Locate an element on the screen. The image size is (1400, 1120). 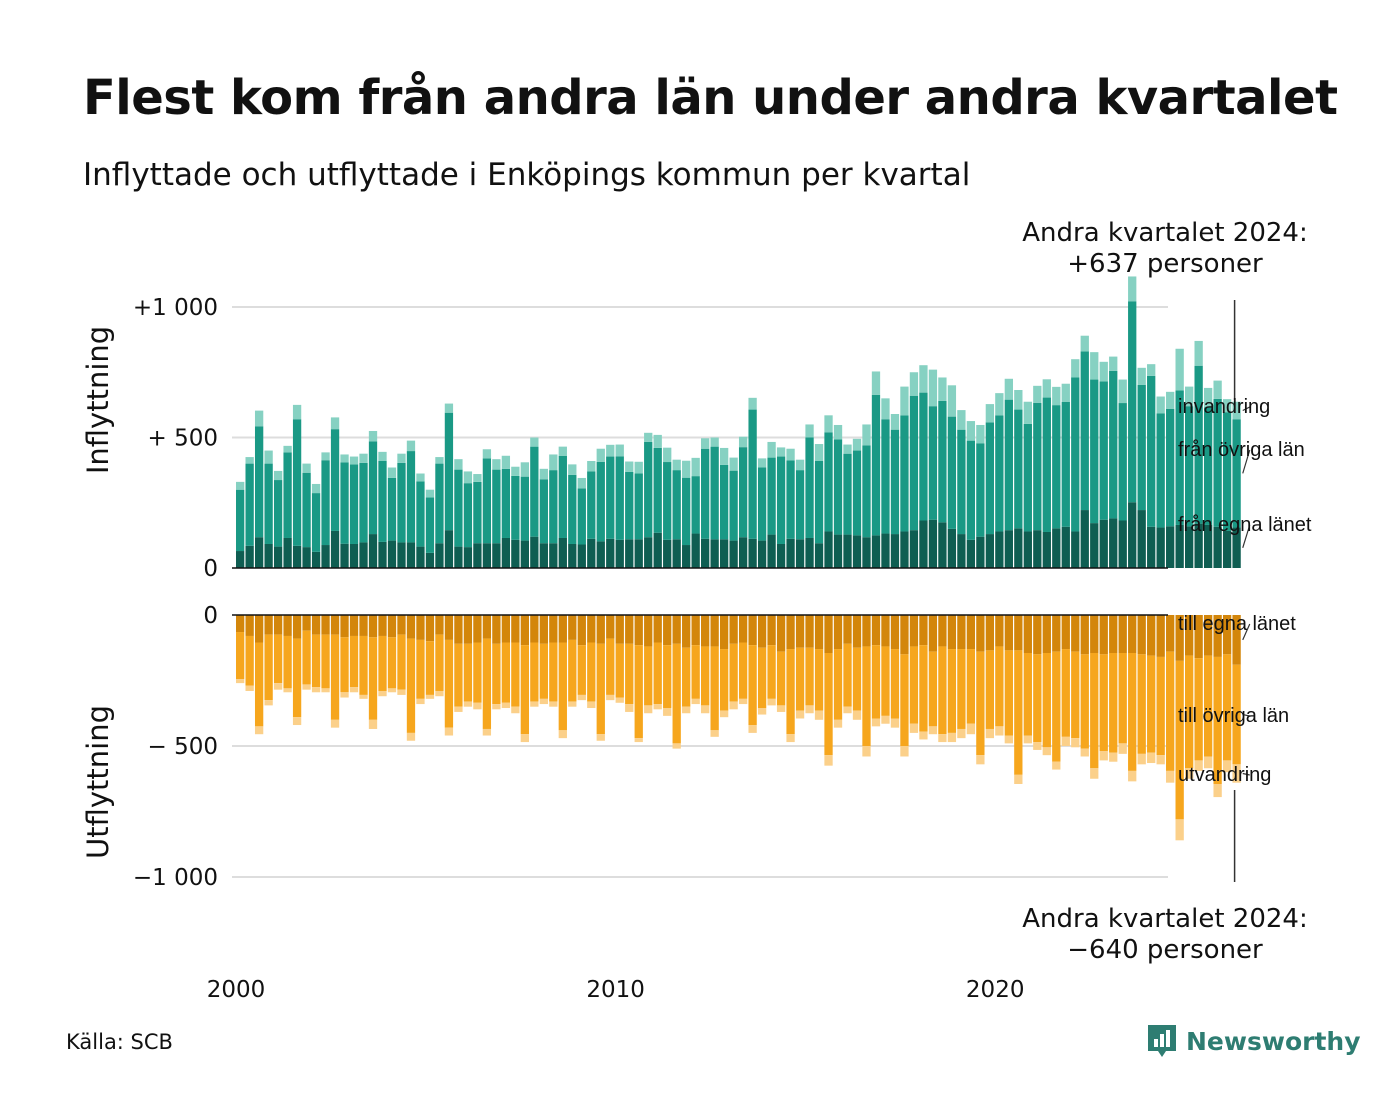
leader-line-outflow is located at coordinates (1246, 774).